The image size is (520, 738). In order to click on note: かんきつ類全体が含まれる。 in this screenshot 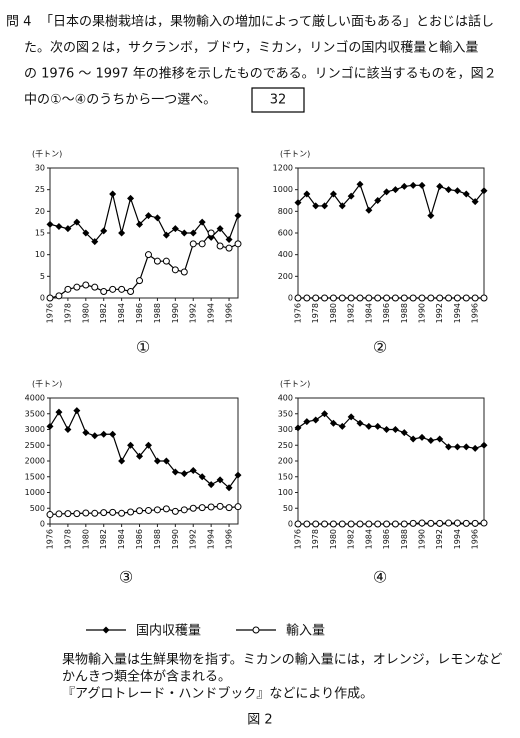, I will do `click(146, 677)`.